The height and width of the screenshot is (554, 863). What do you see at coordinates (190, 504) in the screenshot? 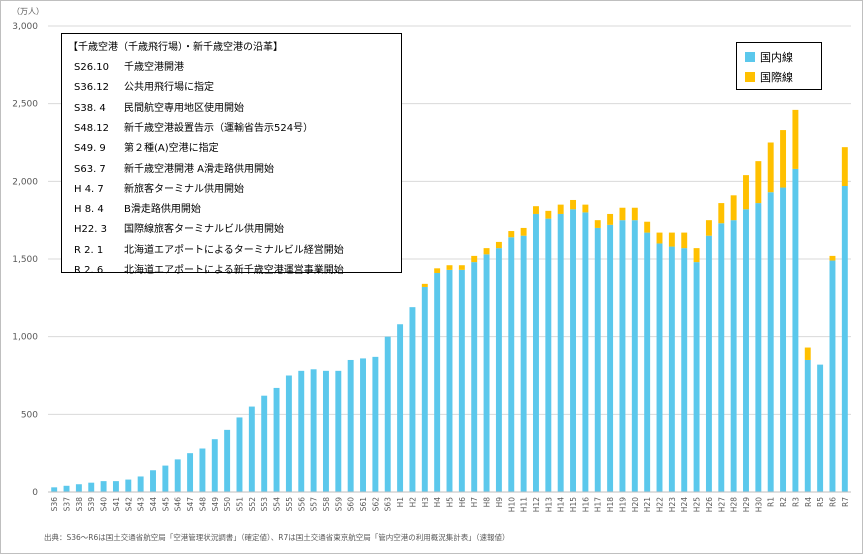
I see `x-tick-label: S47` at bounding box center [190, 504].